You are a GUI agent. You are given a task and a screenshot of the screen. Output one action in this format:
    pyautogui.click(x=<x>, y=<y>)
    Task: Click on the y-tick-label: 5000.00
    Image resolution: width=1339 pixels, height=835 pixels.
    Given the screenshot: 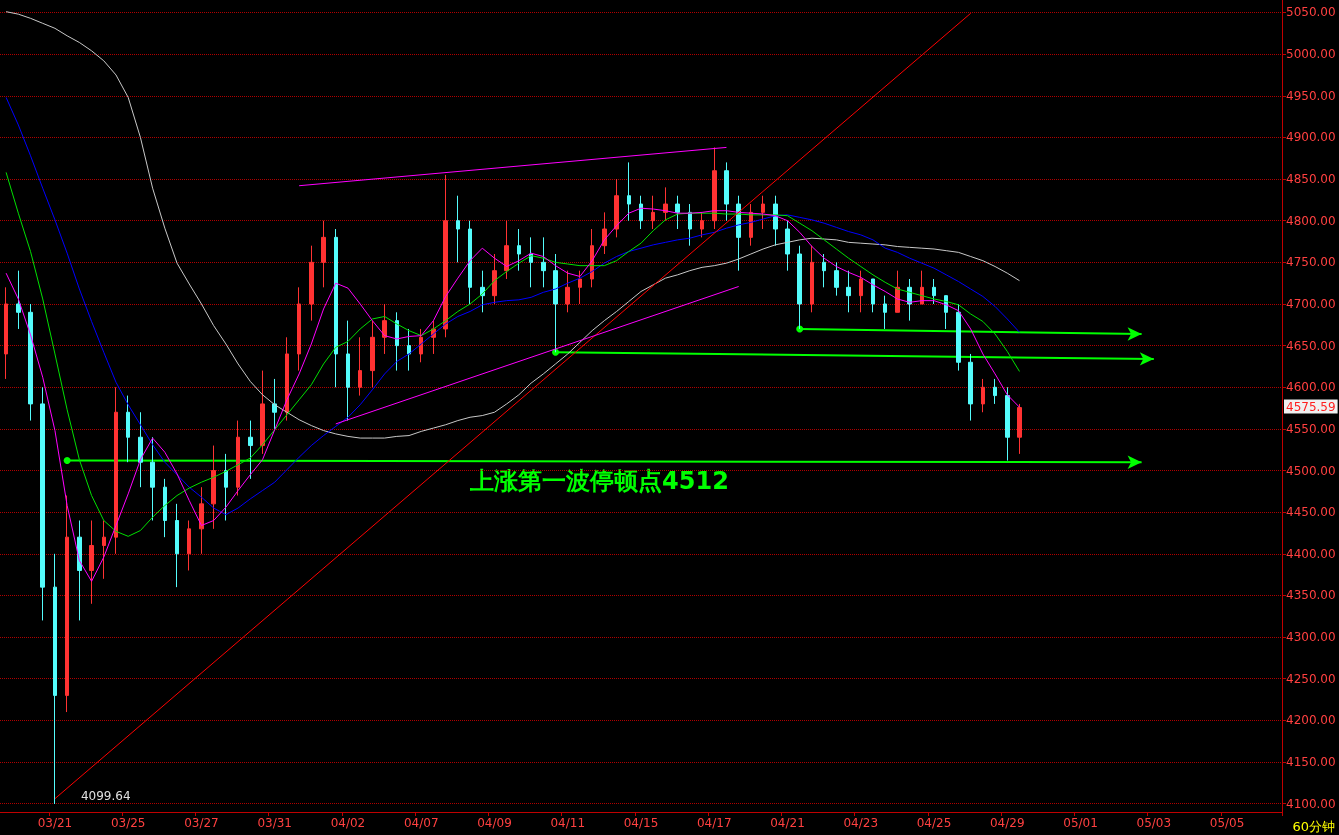 What is the action you would take?
    pyautogui.click(x=1311, y=54)
    